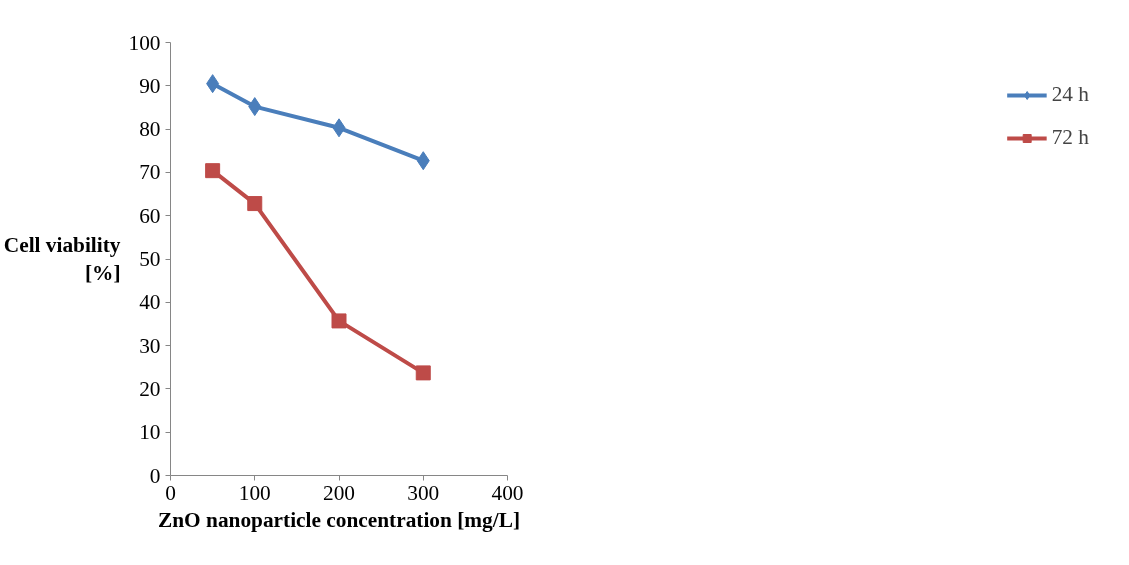 The height and width of the screenshot is (565, 1129). What do you see at coordinates (1070, 94) in the screenshot?
I see `legend-label: 24 h` at bounding box center [1070, 94].